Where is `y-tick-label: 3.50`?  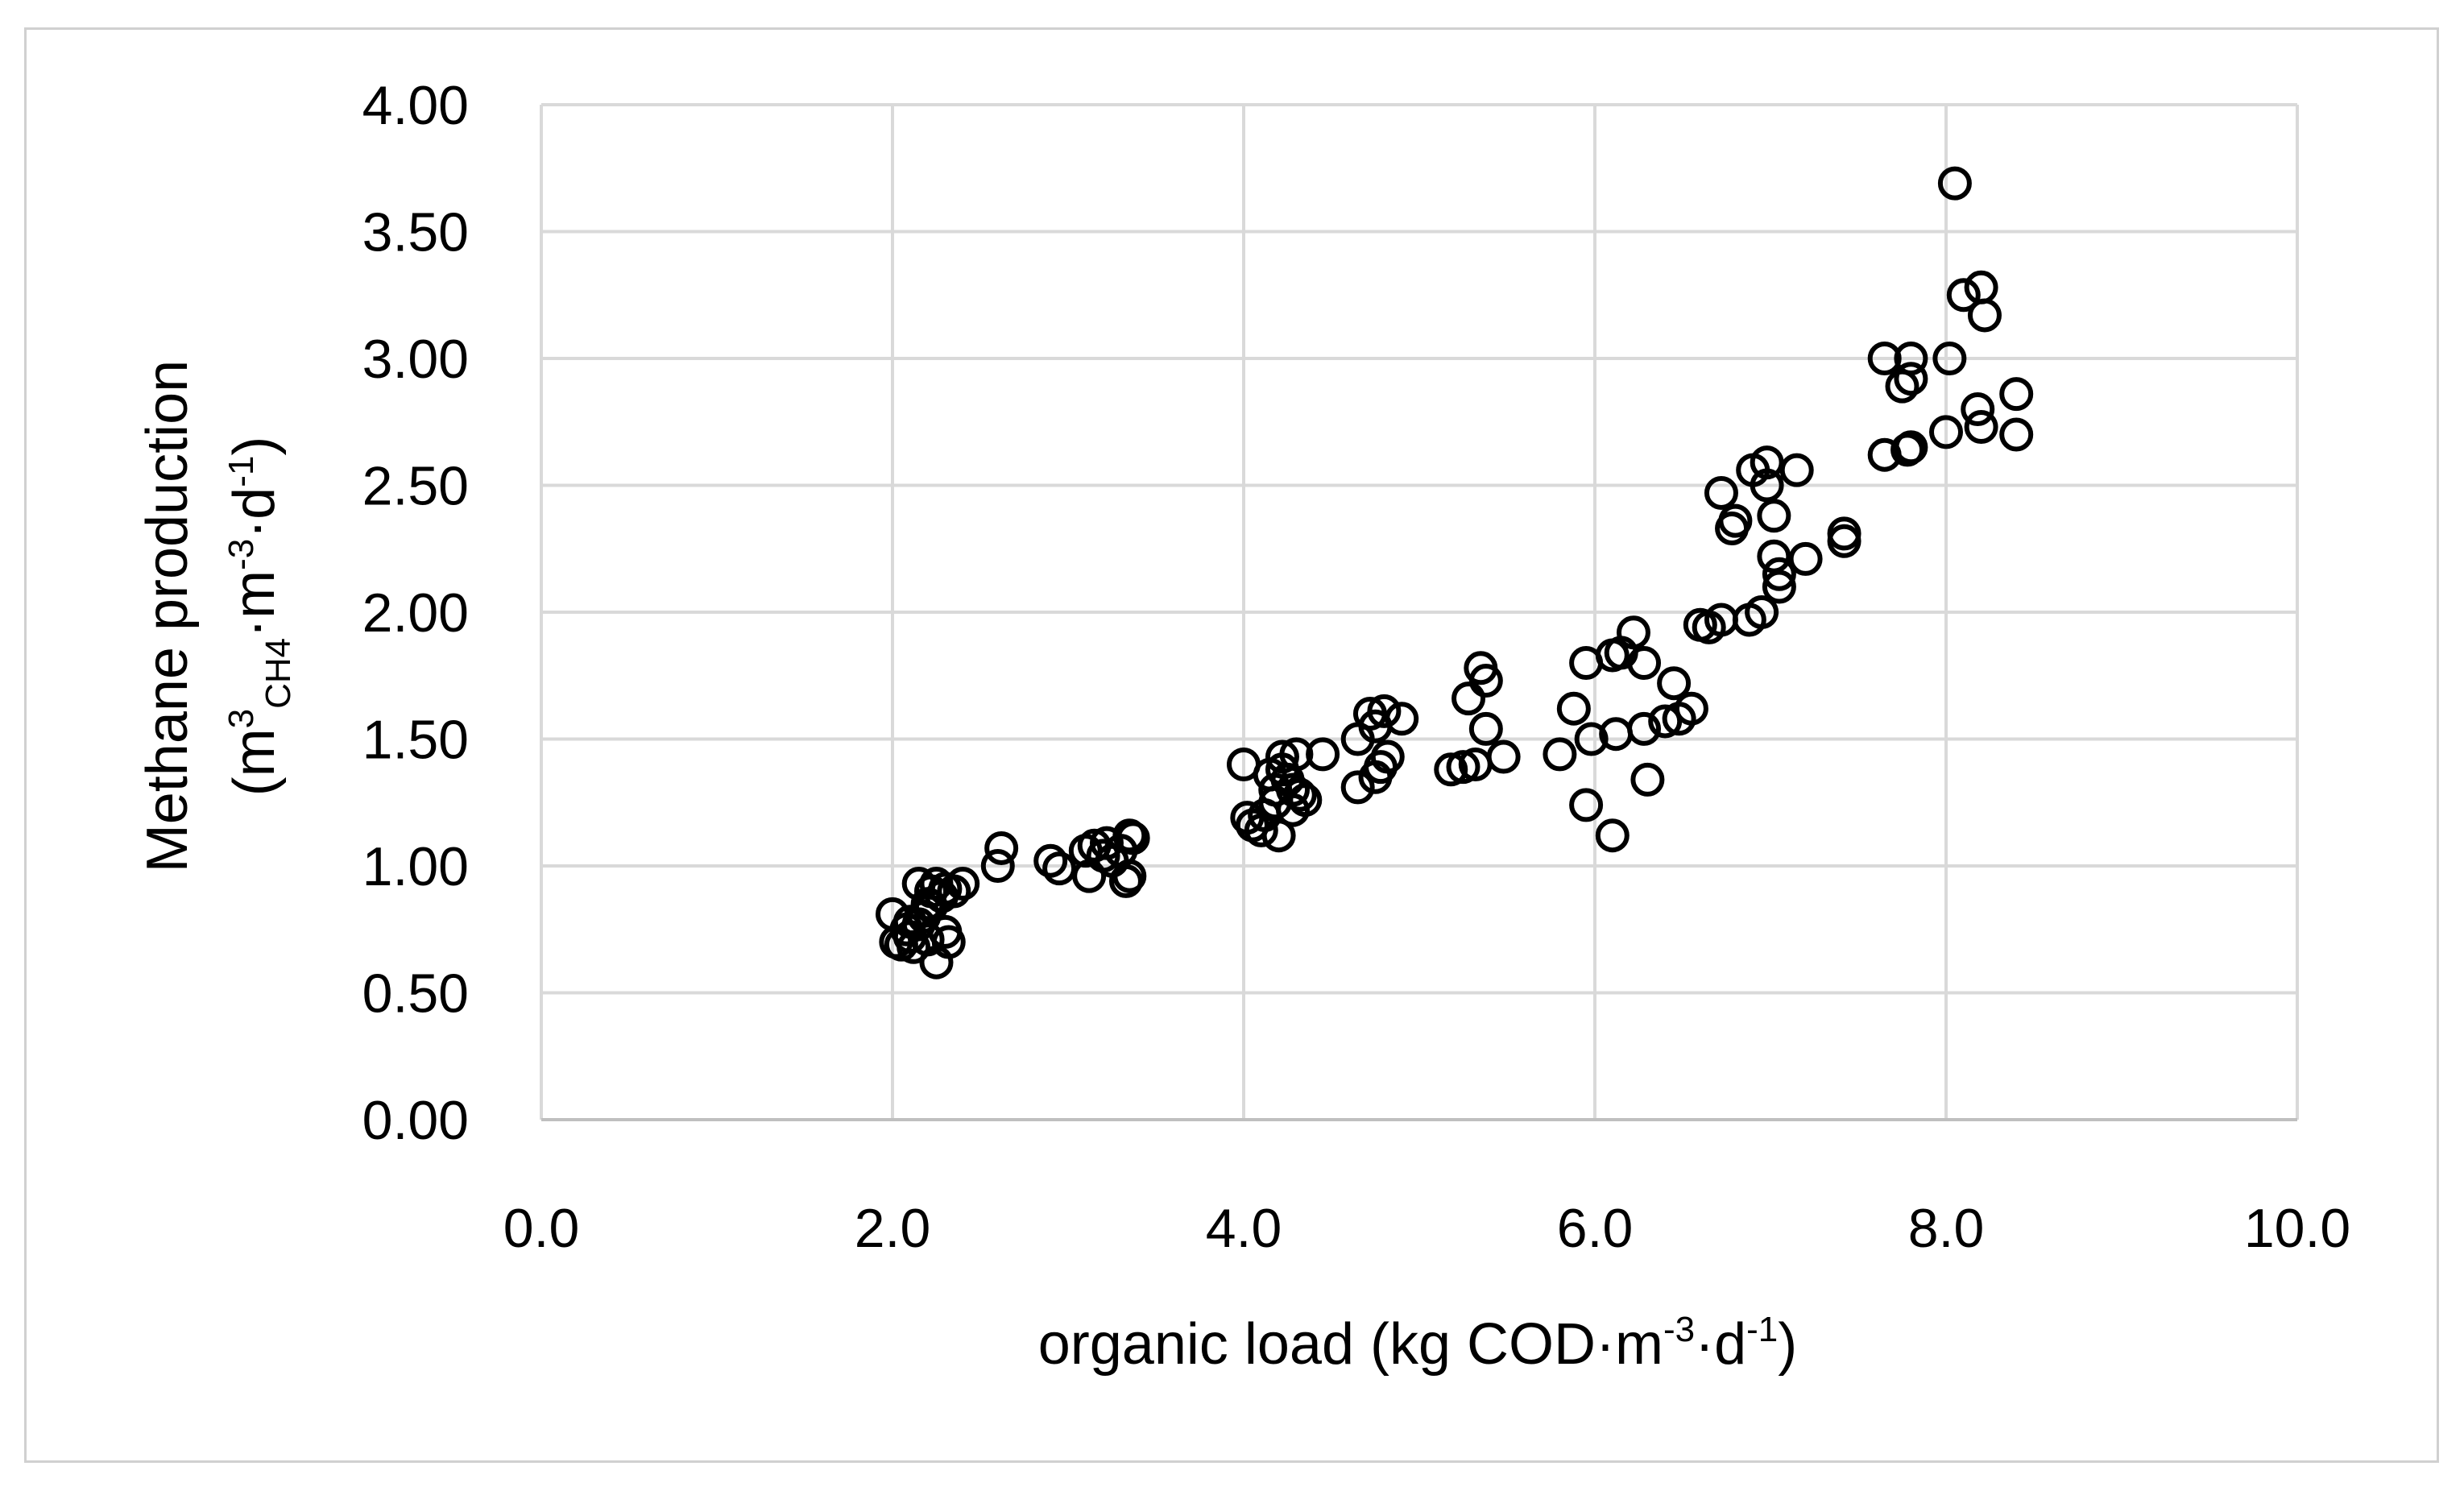
y-tick-label: 3.50 is located at coordinates (415, 232).